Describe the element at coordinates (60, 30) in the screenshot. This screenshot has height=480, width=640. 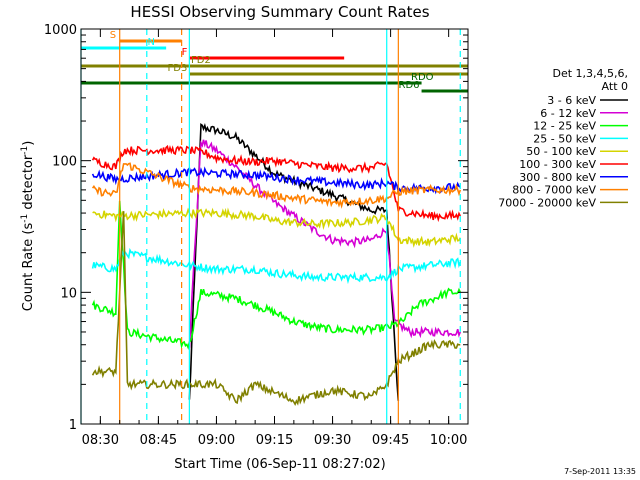
I see `y-tick-label-3: 1000` at that location.